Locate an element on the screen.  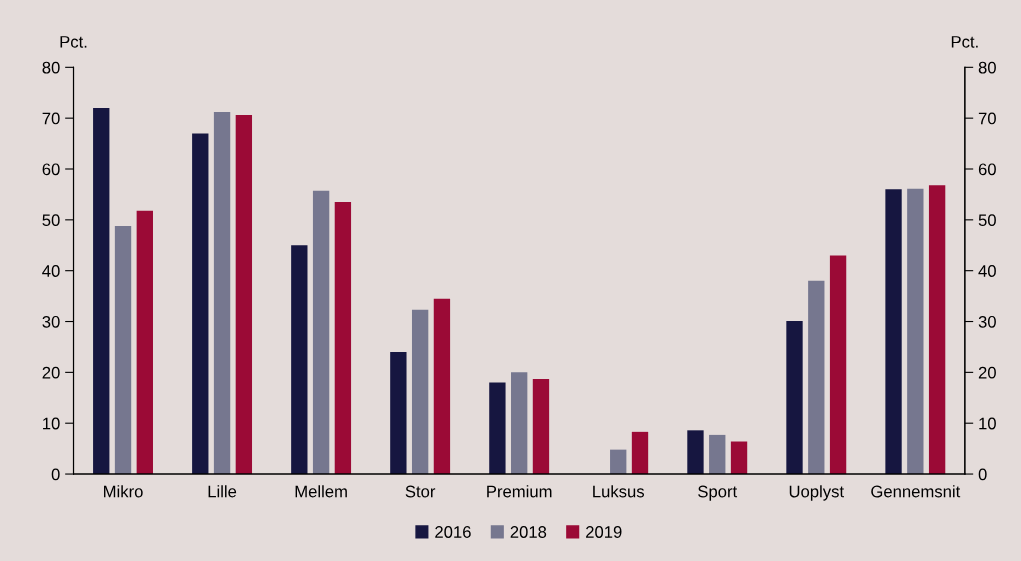
x-tick-label: Gennemsnit is located at coordinates (916, 491).